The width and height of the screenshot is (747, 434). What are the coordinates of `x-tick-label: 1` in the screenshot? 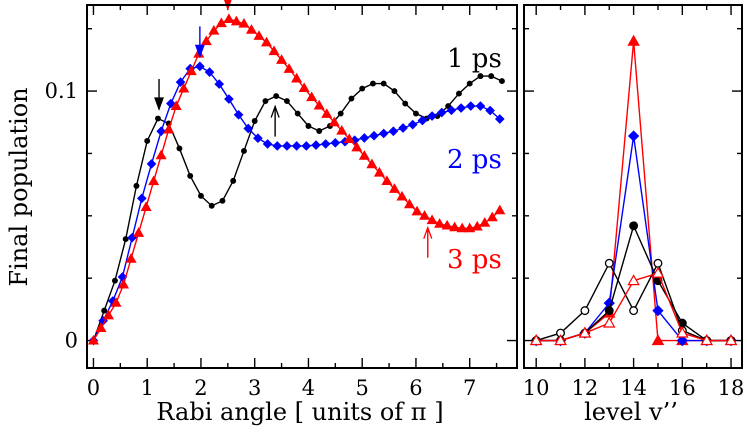 It's located at (147, 388).